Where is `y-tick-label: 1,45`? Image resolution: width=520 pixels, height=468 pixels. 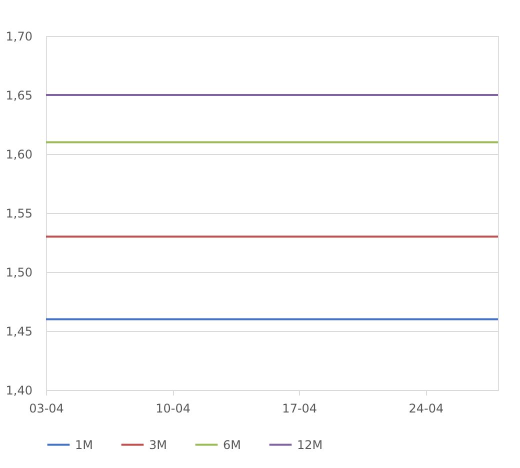 y-tick-label: 1,45 is located at coordinates (19, 331).